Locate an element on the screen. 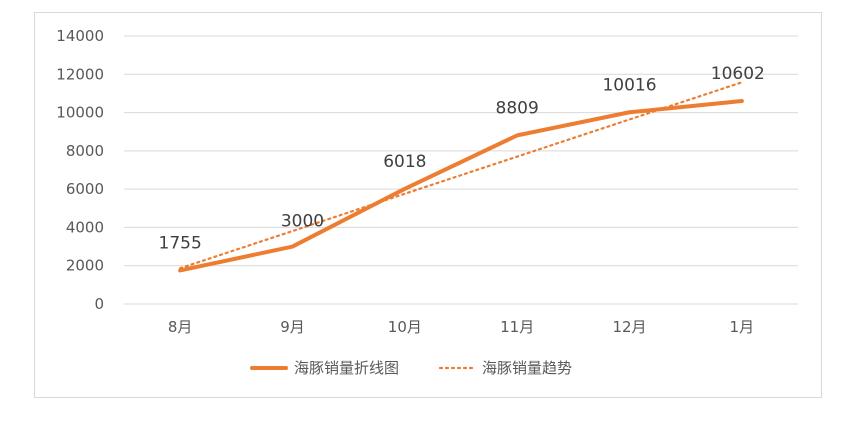  y-tick-label: 2000 is located at coordinates (85, 266).